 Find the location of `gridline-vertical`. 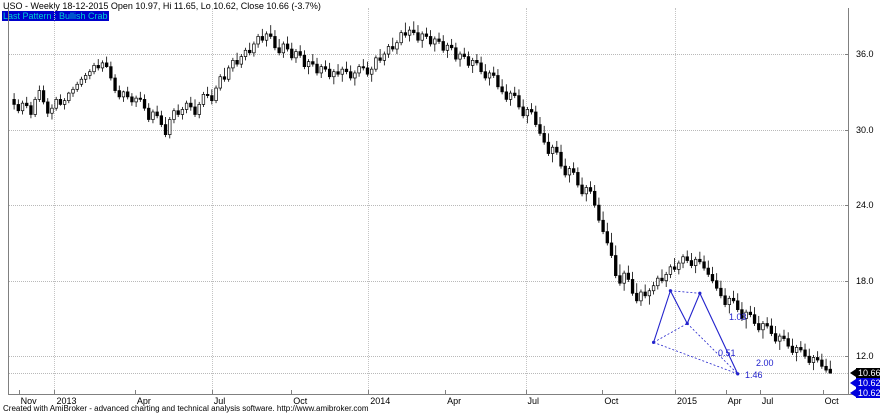

gridline-vertical is located at coordinates (526, 201).